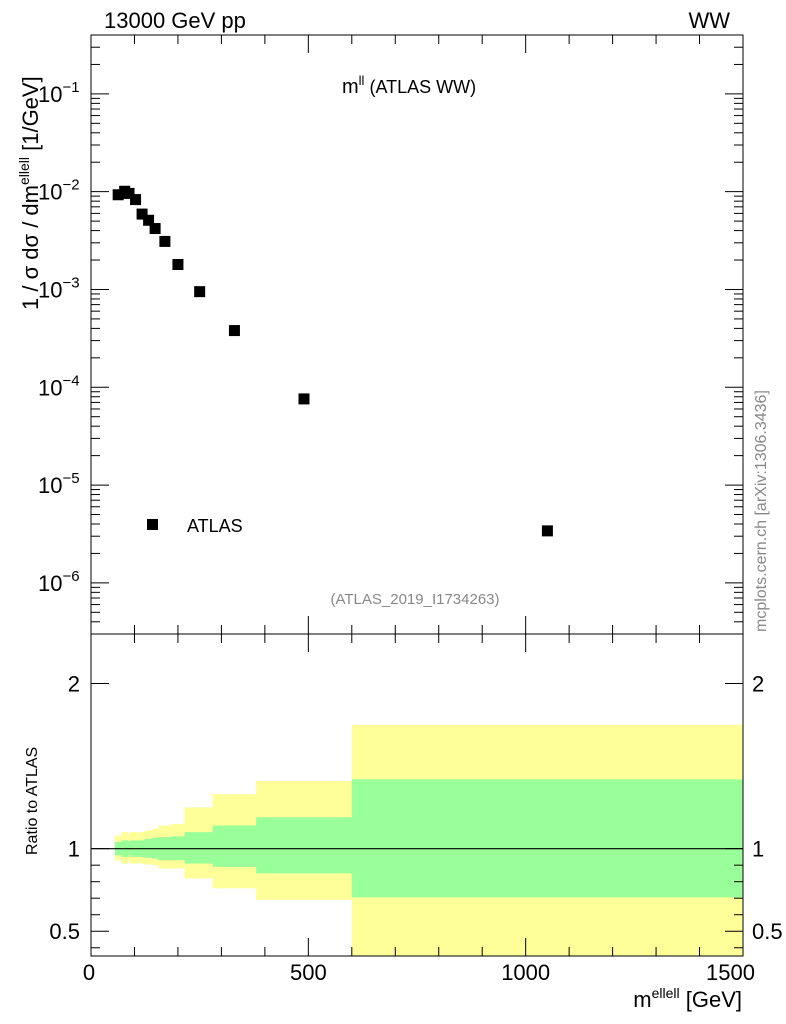  What do you see at coordinates (70, 87) in the screenshot?
I see `y-tick-exponent: −1` at bounding box center [70, 87].